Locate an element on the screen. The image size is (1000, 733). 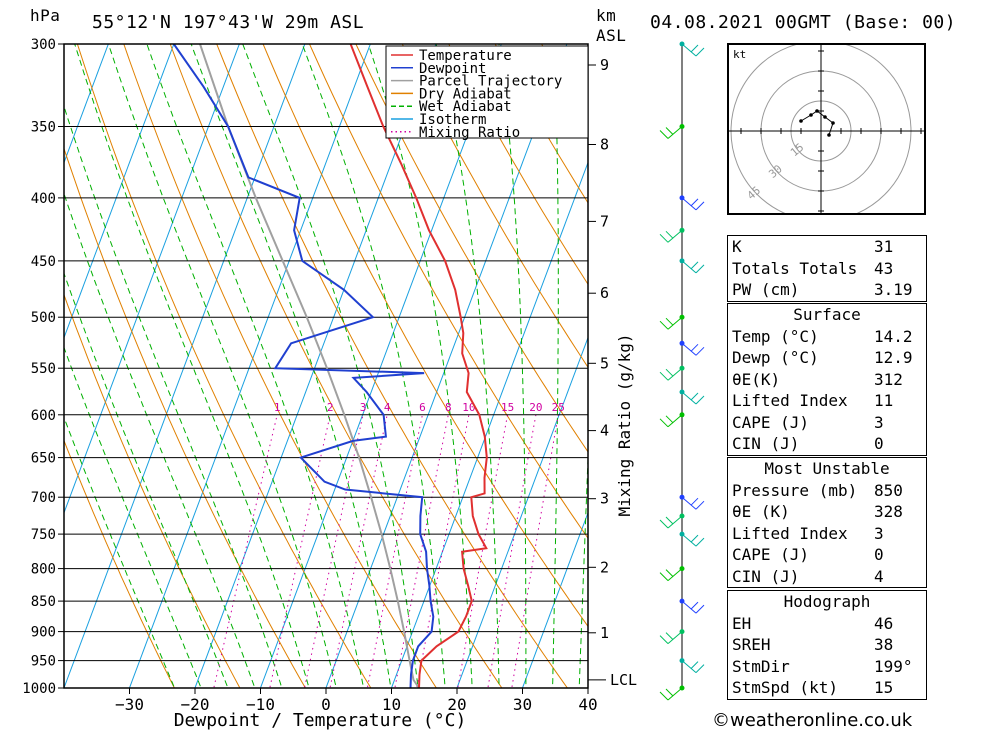
temperature-tick-label: 10 is located at coordinates (391, 704).